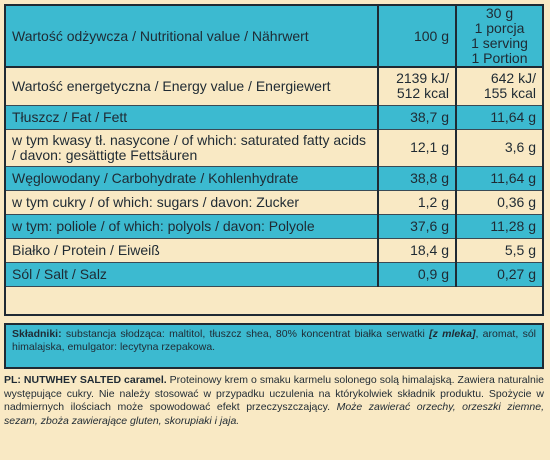  What do you see at coordinates (85, 380) in the screenshot?
I see `description-lead: PL: NUTWHEY SALTED caramel.` at bounding box center [85, 380].